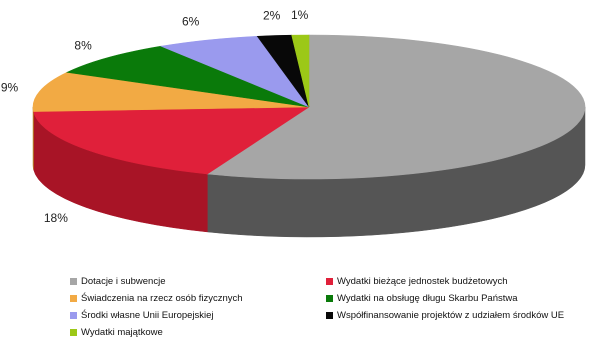 The height and width of the screenshot is (343, 594). I want to click on legend-label: Dotacje i subwencje, so click(123, 281).